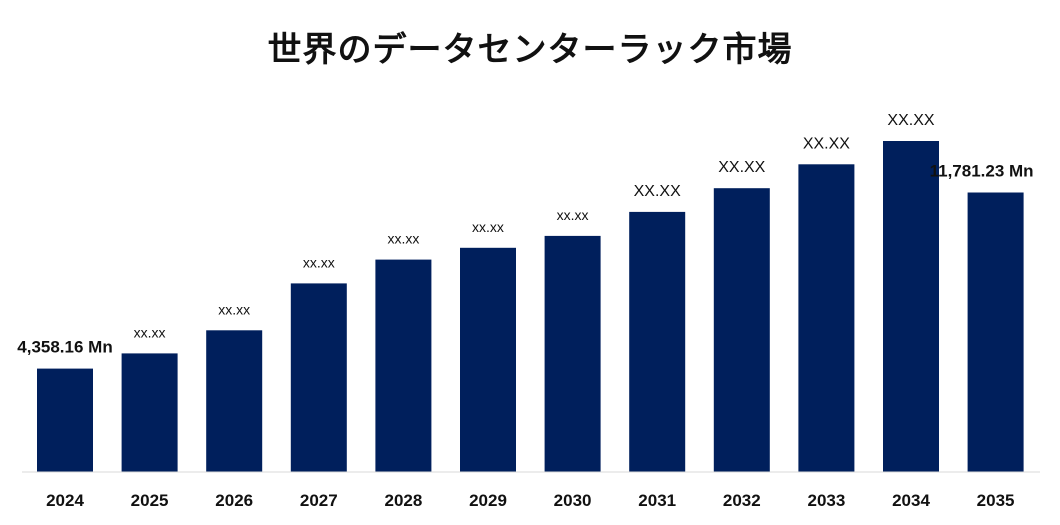 The width and height of the screenshot is (1060, 525). I want to click on data-label-2028: xx.xx, so click(403, 239).